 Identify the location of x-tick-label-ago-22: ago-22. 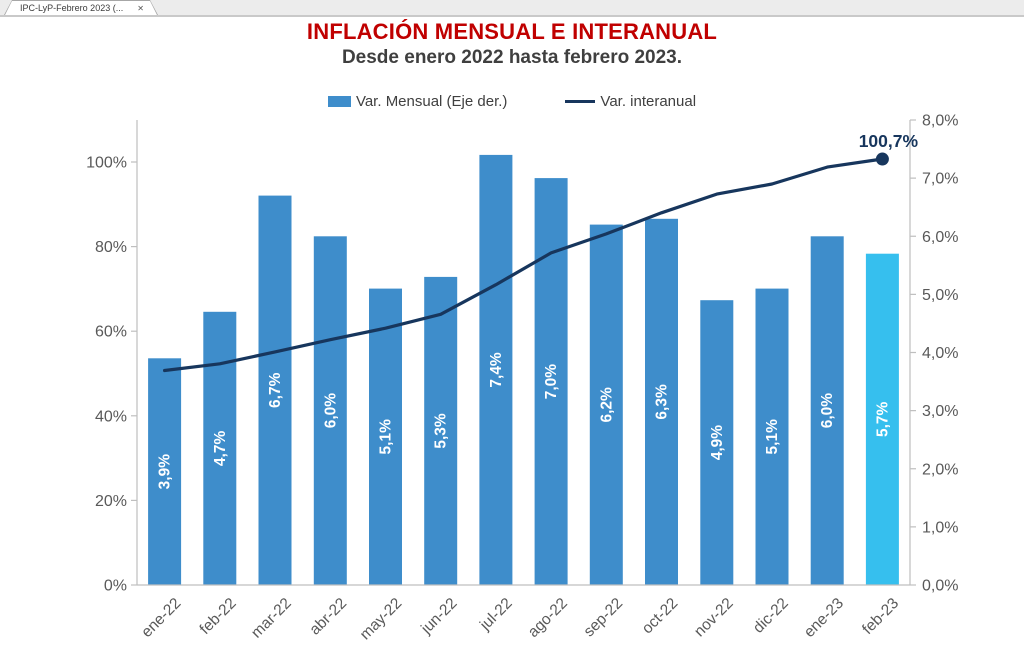
(548, 618).